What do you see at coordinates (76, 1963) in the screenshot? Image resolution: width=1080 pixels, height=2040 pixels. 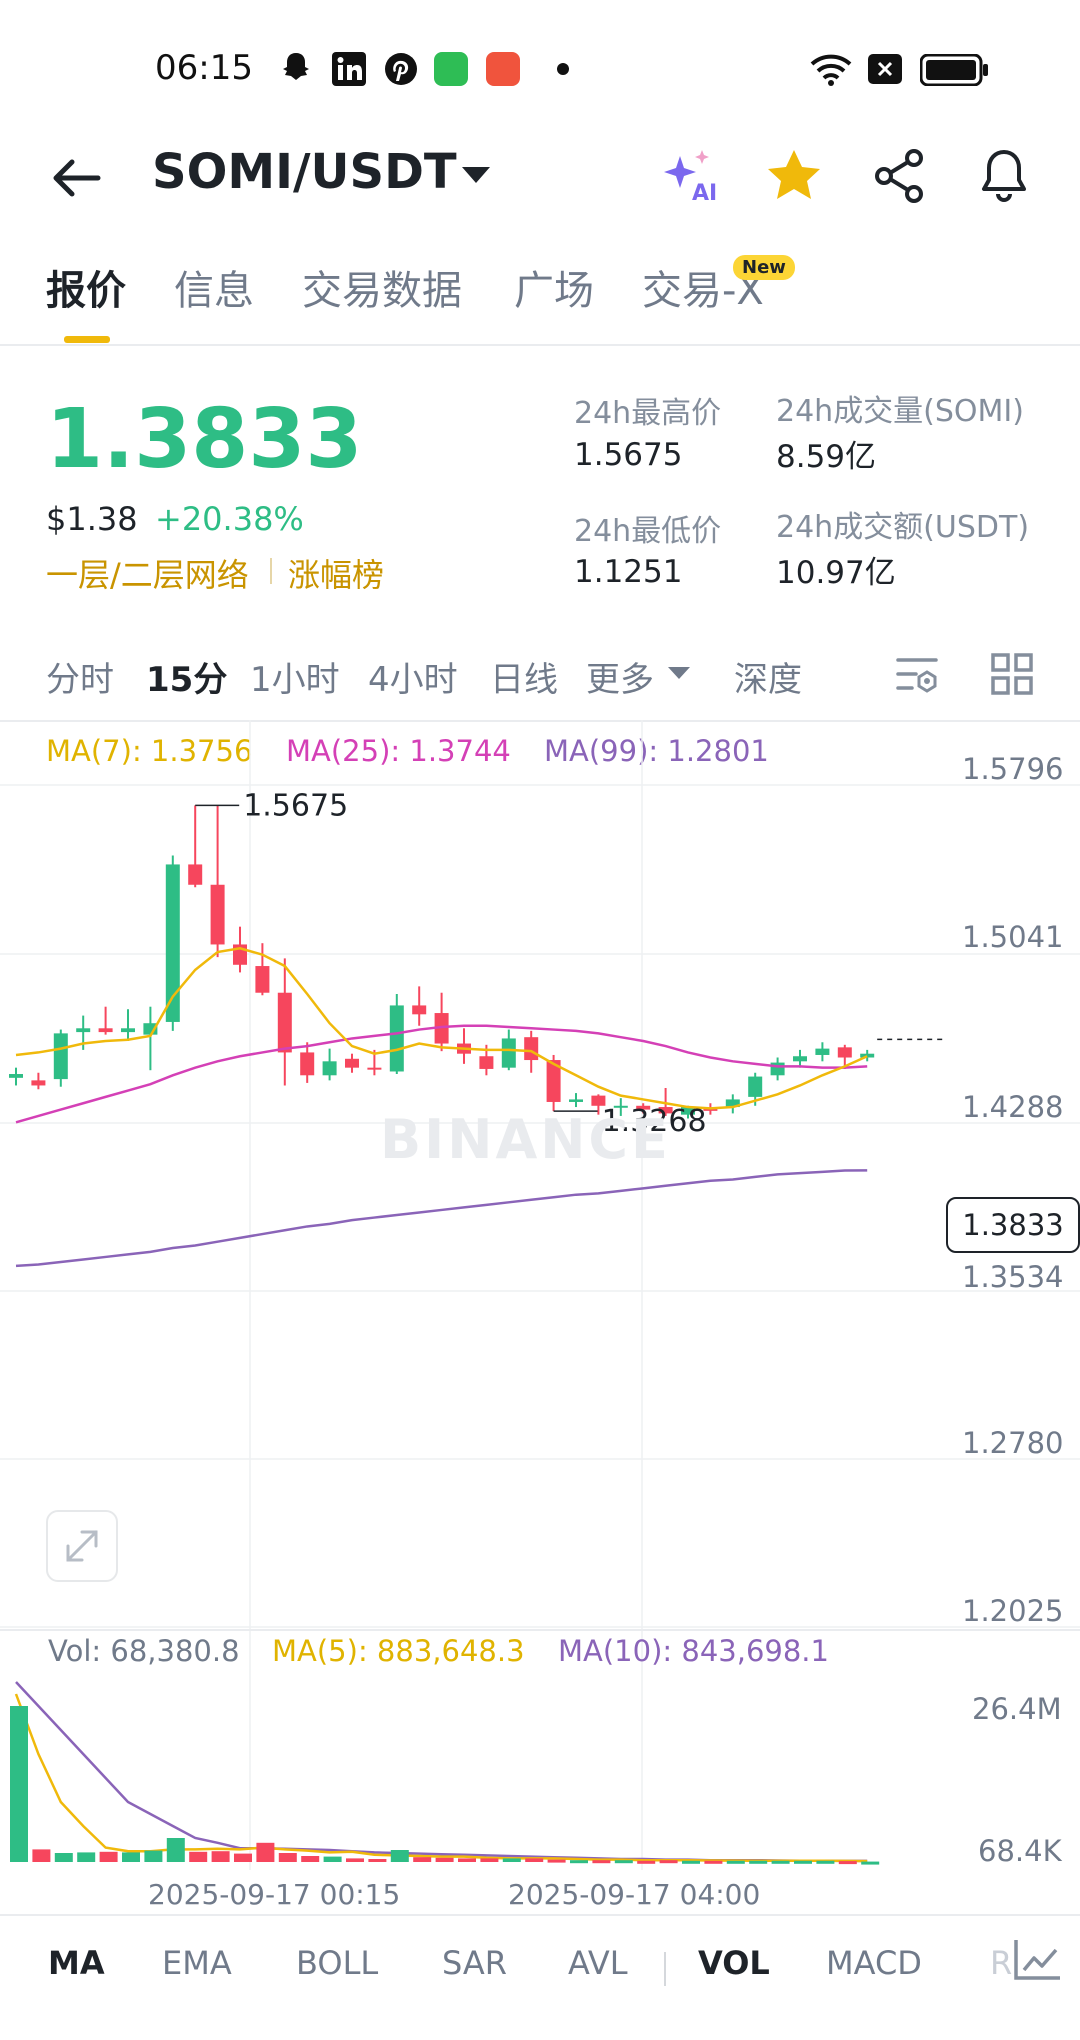 I see `indicator-ma: MA` at bounding box center [76, 1963].